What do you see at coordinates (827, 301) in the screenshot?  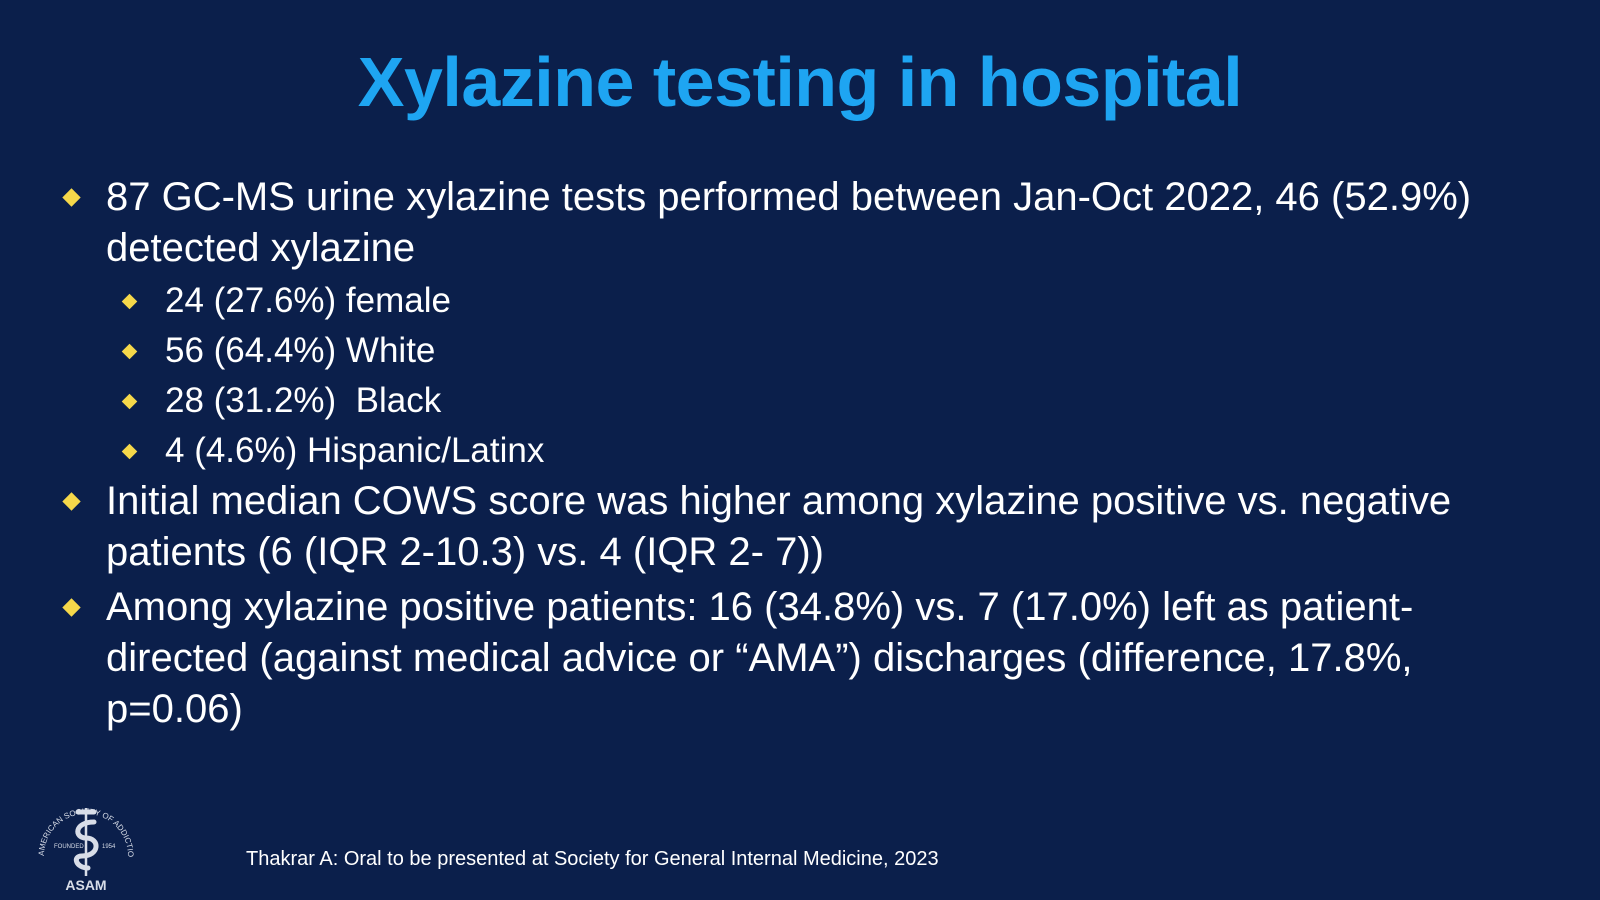 I see `sub-bullet-item: 24 (27.6%) female` at bounding box center [827, 301].